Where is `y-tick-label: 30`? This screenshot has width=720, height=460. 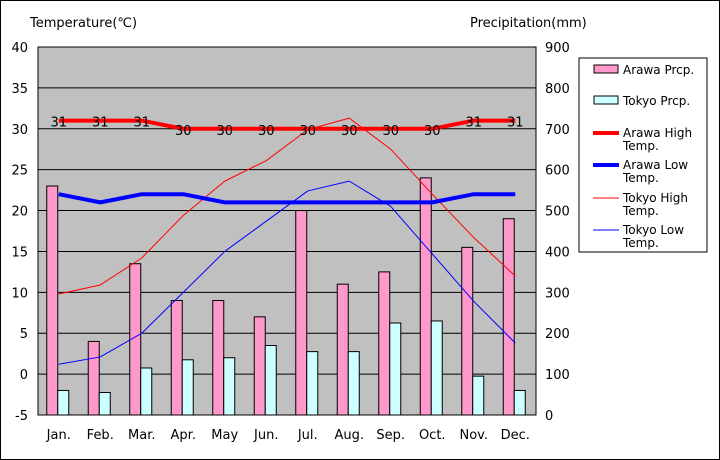 y-tick-label: 30 is located at coordinates (19, 130).